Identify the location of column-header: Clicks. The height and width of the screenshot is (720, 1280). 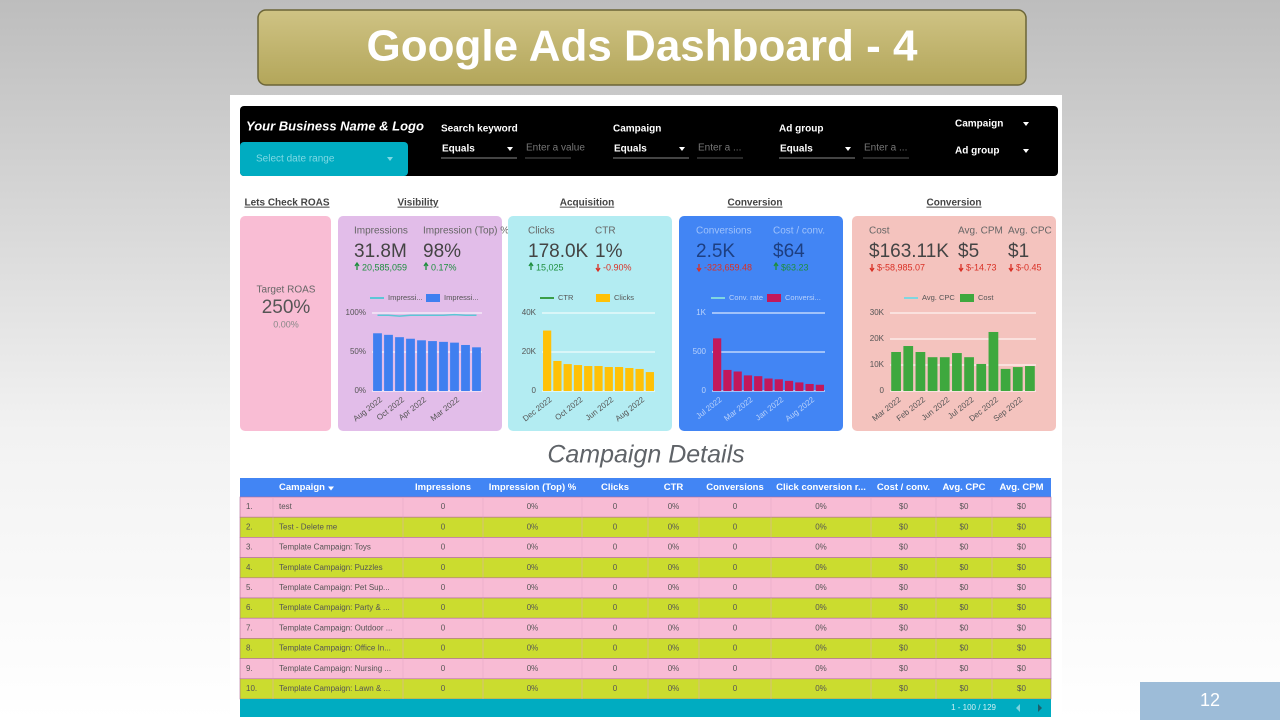
(615, 487).